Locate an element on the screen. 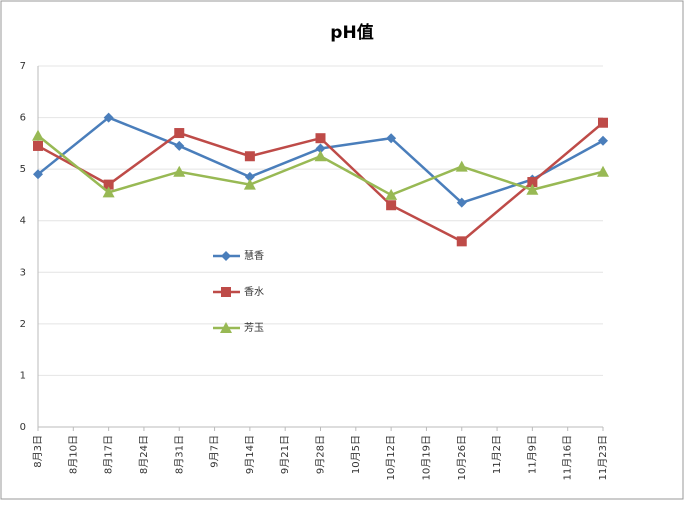 The image size is (686, 507). y-tick-label: 2 is located at coordinates (23, 324).